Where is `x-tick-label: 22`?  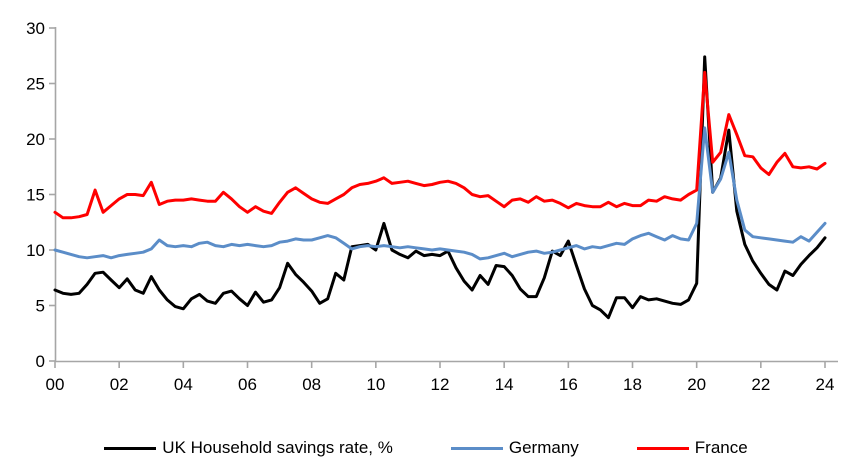
x-tick-label: 22 is located at coordinates (760, 384).